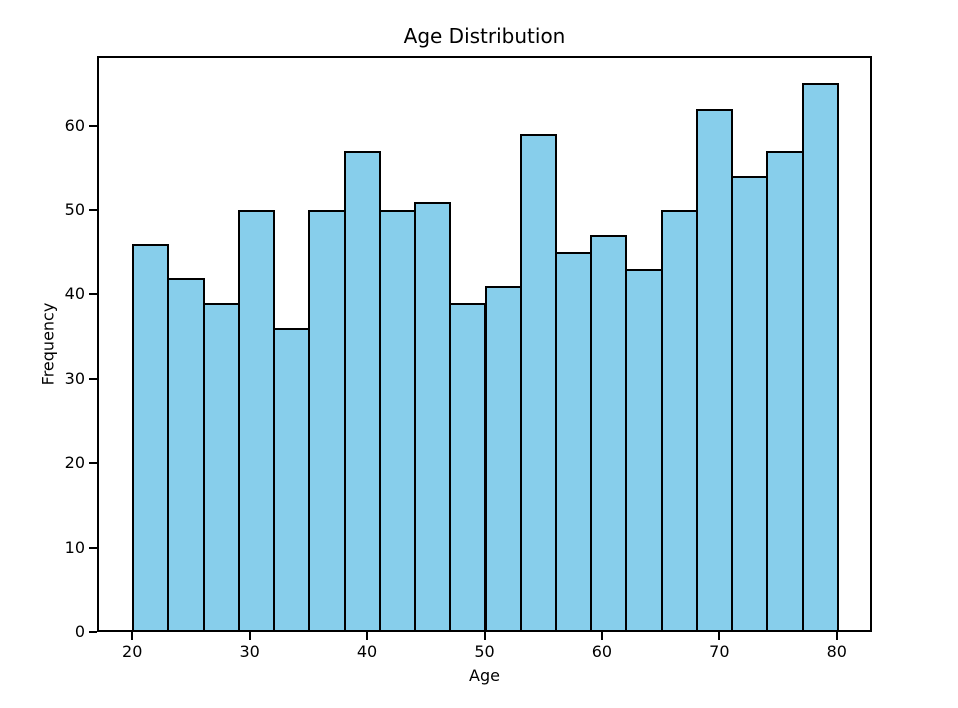  I want to click on y-tick-label: 10, so click(74, 547).